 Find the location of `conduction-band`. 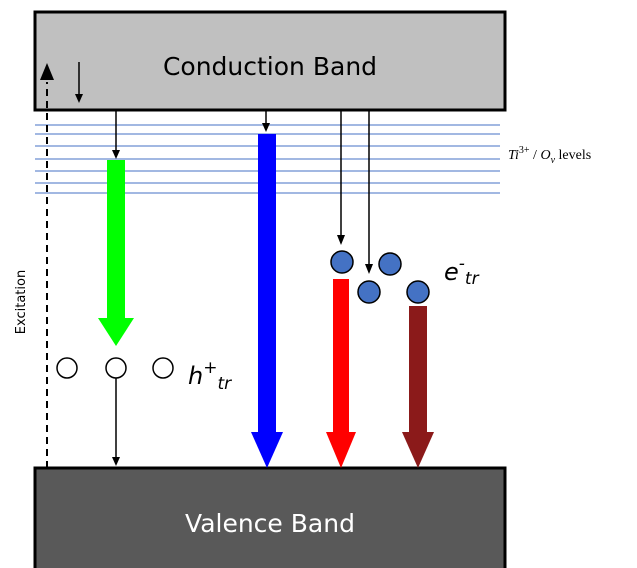

conduction-band is located at coordinates (270, 61).